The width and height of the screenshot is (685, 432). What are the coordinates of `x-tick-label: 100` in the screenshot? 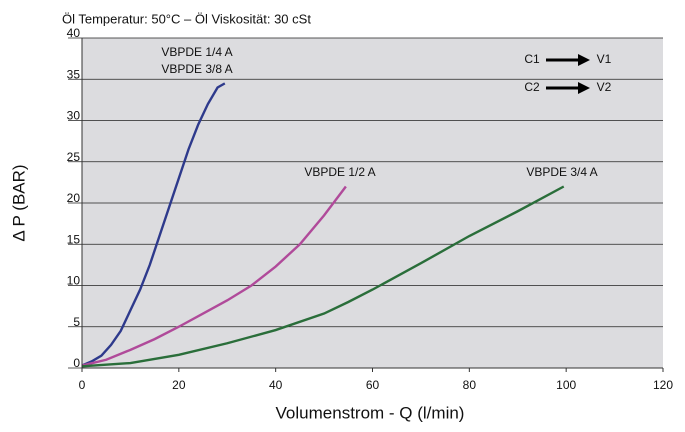 It's located at (566, 385).